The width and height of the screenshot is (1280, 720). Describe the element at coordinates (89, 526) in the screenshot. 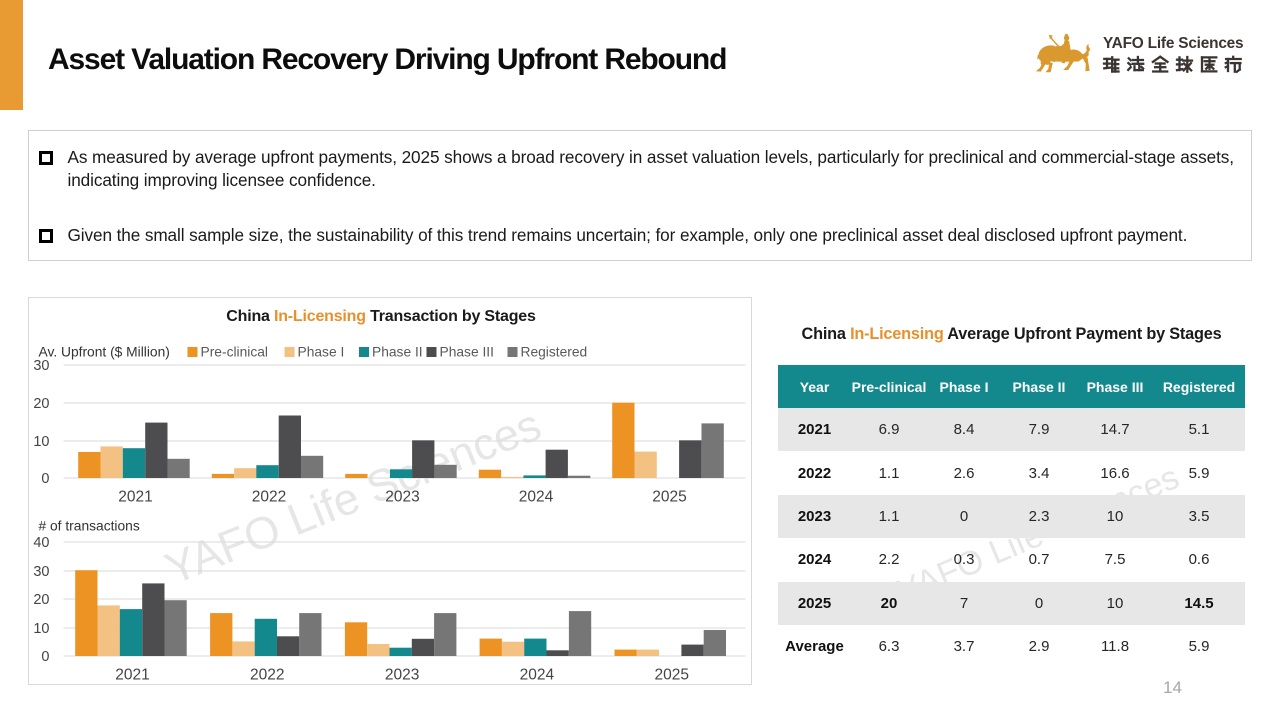

I see `svg-text: # of transactions` at that location.